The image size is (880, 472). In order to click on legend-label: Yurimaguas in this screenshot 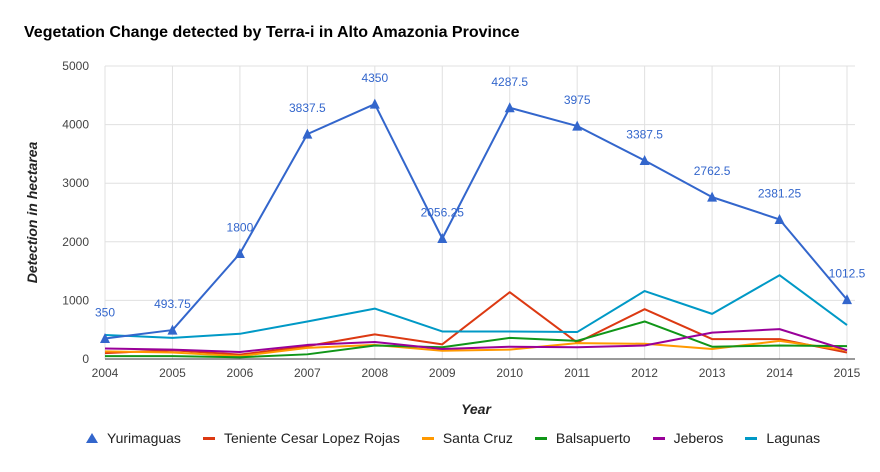, I will do `click(144, 438)`.